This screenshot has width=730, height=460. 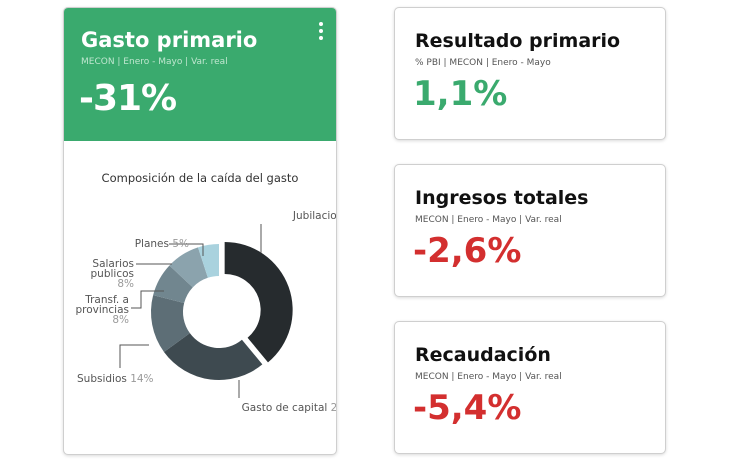 I want to click on slice-label: Salarios publicos 8%, so click(x=113, y=274).